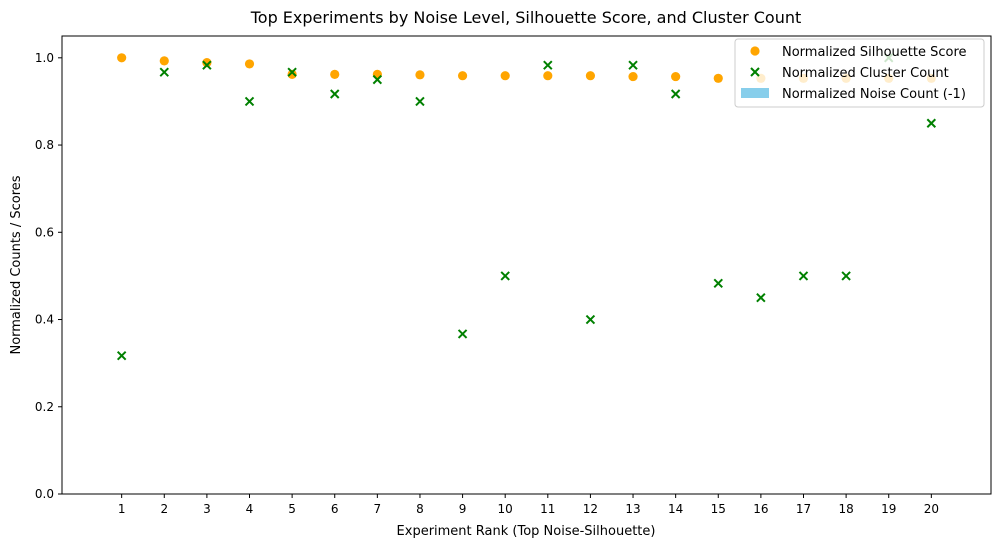 The width and height of the screenshot is (1001, 547). Describe the element at coordinates (250, 509) in the screenshot. I see `x-tick-label: 4` at that location.